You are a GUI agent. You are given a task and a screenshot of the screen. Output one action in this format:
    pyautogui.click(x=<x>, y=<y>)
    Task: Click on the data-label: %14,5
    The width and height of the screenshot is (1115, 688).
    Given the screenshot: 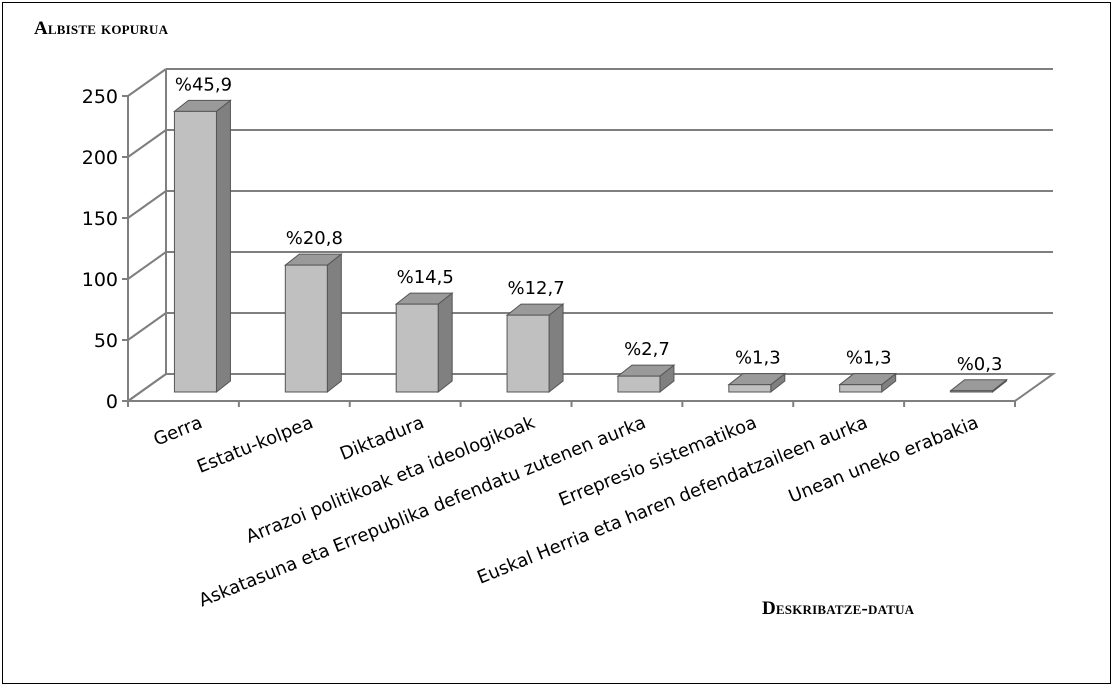 What is the action you would take?
    pyautogui.click(x=425, y=277)
    